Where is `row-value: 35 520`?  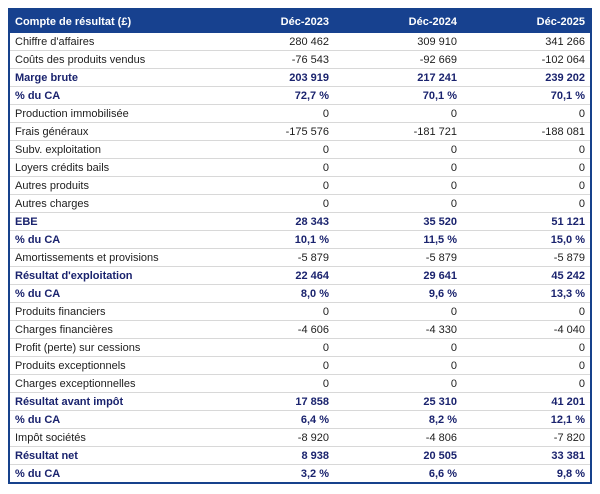 row-value: 35 520 is located at coordinates (398, 221).